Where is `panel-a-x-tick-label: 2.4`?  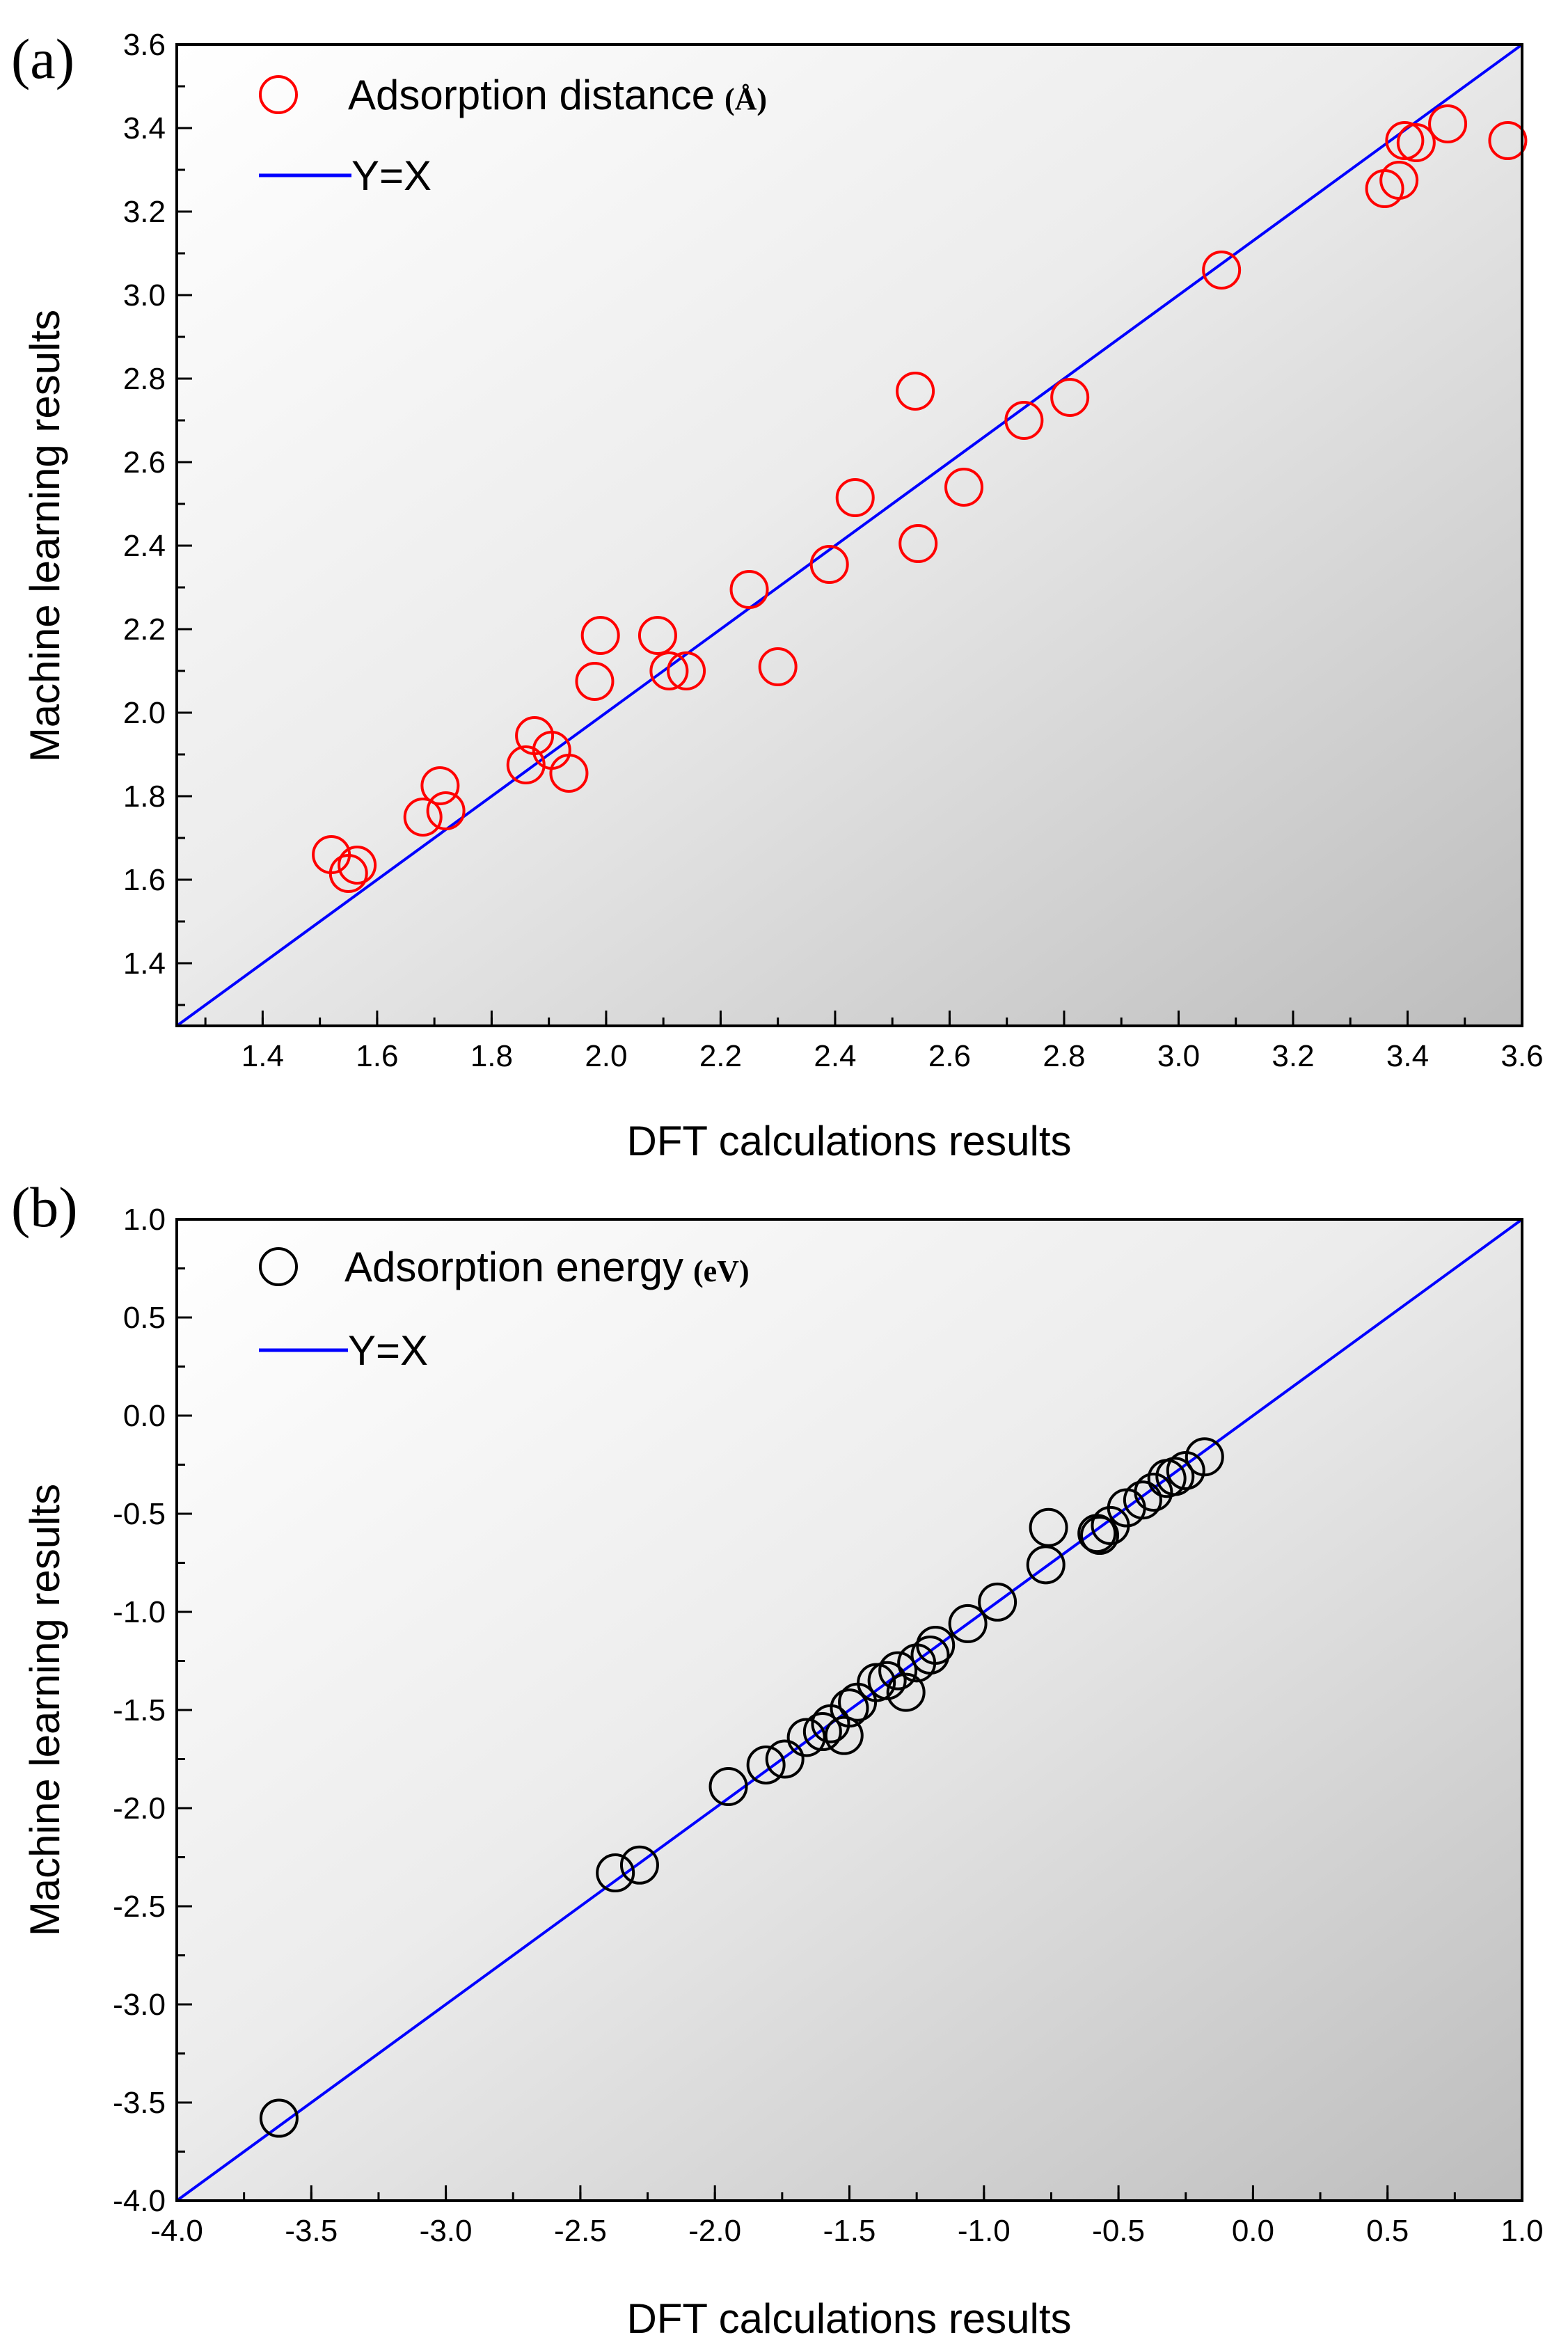
panel-a-x-tick-label: 2.4 is located at coordinates (835, 1056).